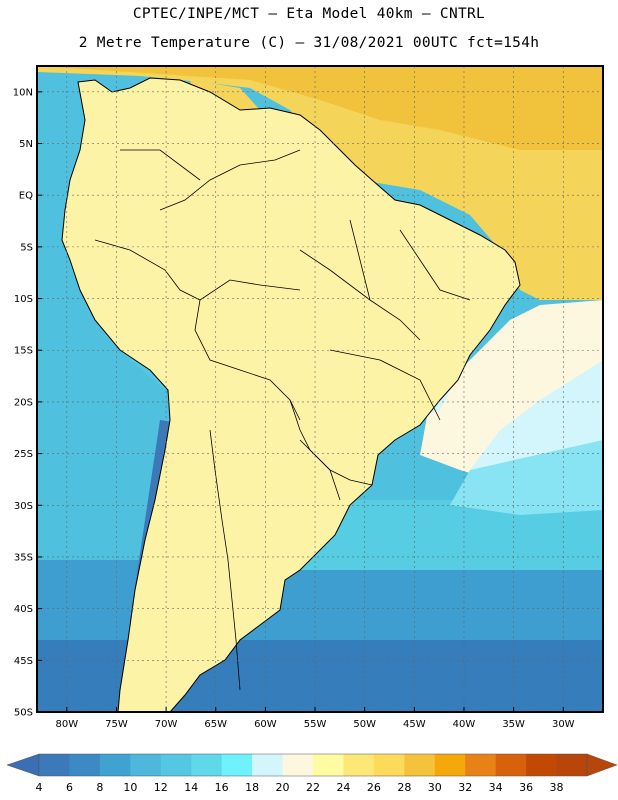 The height and width of the screenshot is (800, 618). What do you see at coordinates (26, 247) in the screenshot?
I see `lat-label: 5S` at bounding box center [26, 247].